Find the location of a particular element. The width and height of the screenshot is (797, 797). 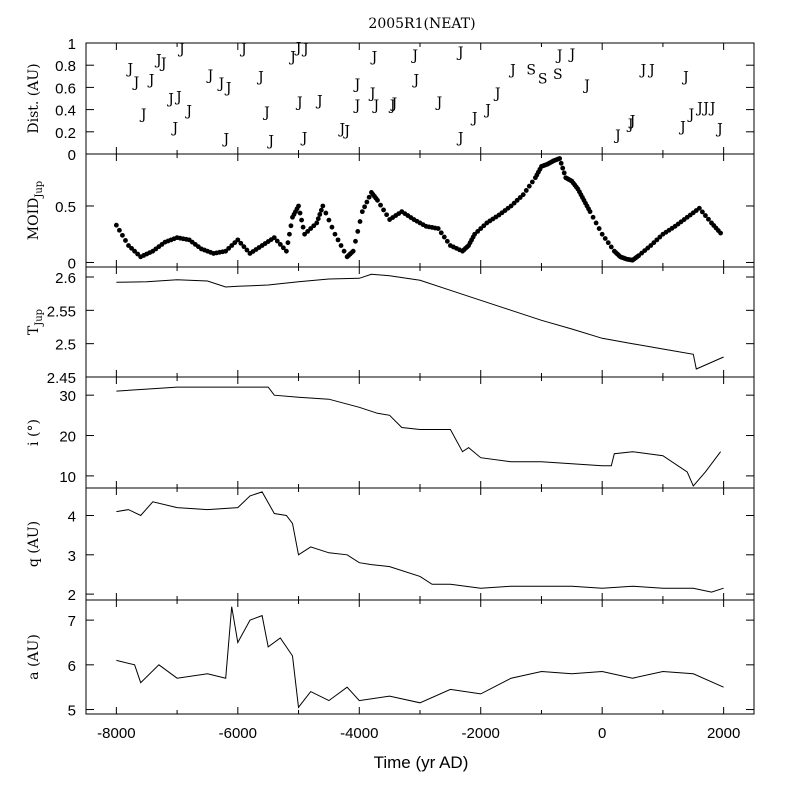

x-tick-label: 2000 is located at coordinates (723, 733).